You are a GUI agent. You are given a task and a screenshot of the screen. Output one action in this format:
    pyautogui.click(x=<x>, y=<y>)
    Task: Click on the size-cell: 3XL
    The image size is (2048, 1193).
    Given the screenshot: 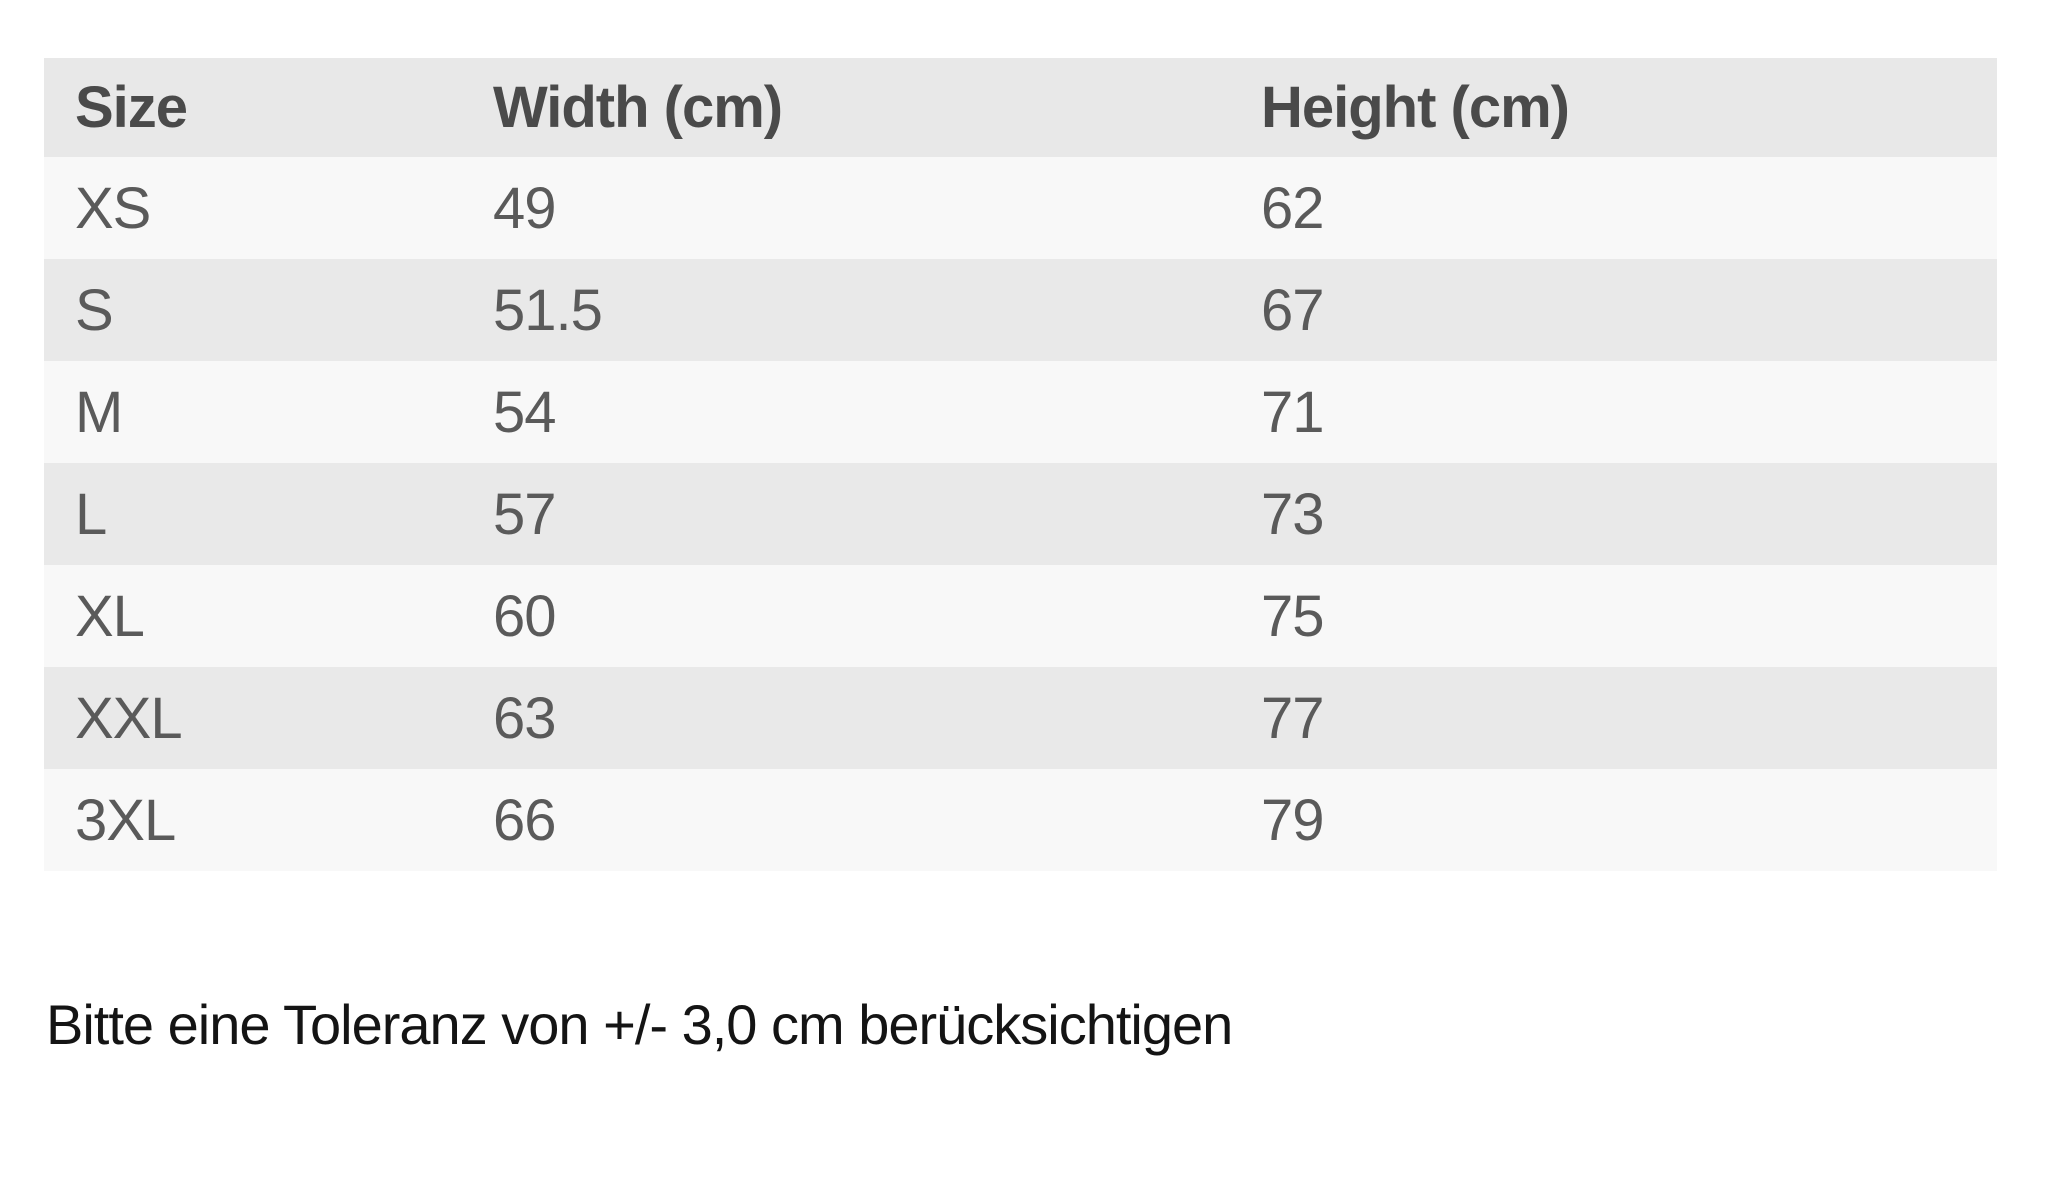 What is the action you would take?
    pyautogui.click(x=125, y=820)
    